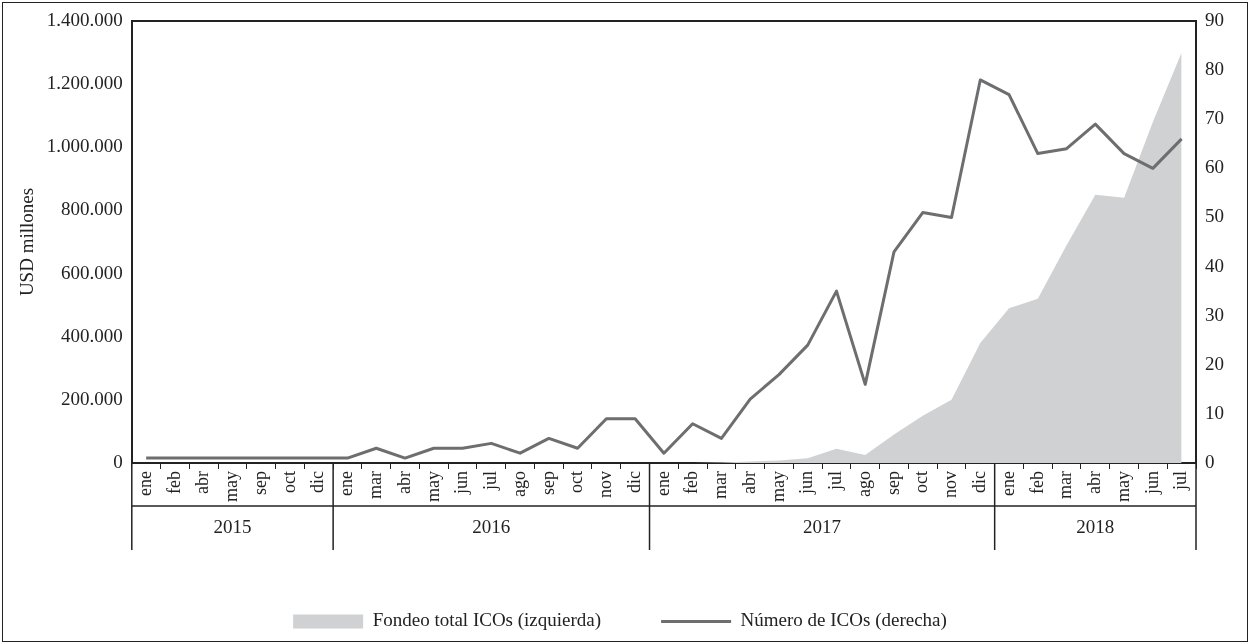 This screenshot has width=1250, height=644. What do you see at coordinates (1214, 216) in the screenshot?
I see `y2-tick-label: 50` at bounding box center [1214, 216].